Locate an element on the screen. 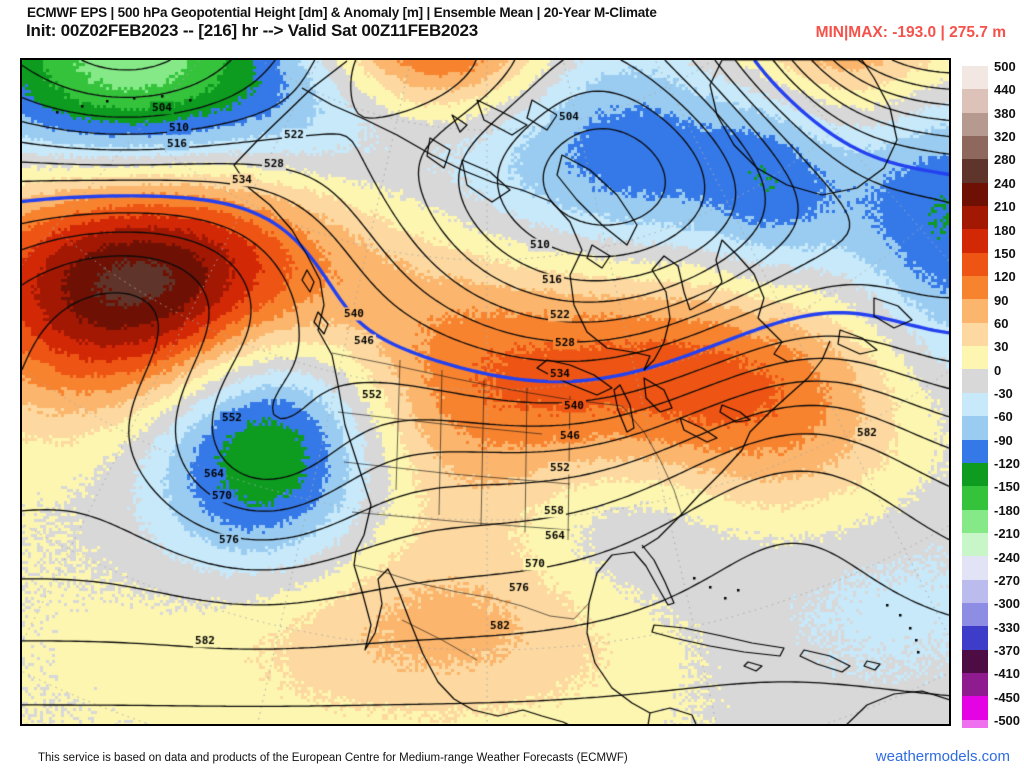 This screenshot has width=1024, height=768. anomaly-colorbar is located at coordinates (975, 394).